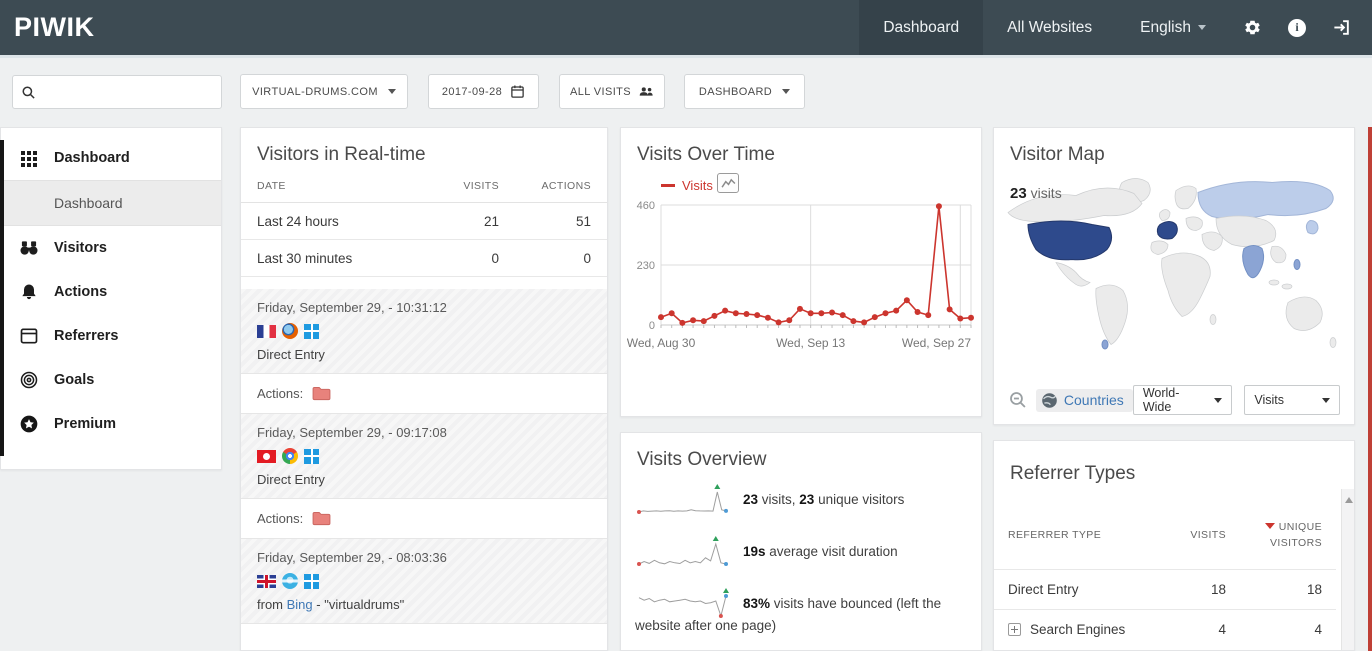  Describe the element at coordinates (424, 258) in the screenshot. I see `summary-row-30min: Last 30 minutes 0 0` at that location.